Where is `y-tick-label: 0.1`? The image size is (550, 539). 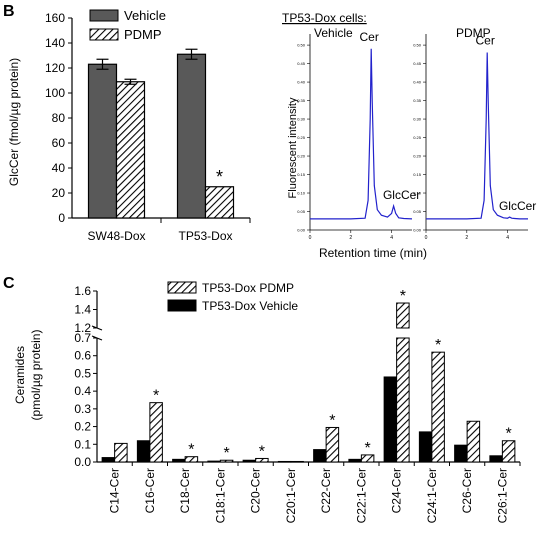
y-tick-label: 0.1 is located at coordinates (82, 444).